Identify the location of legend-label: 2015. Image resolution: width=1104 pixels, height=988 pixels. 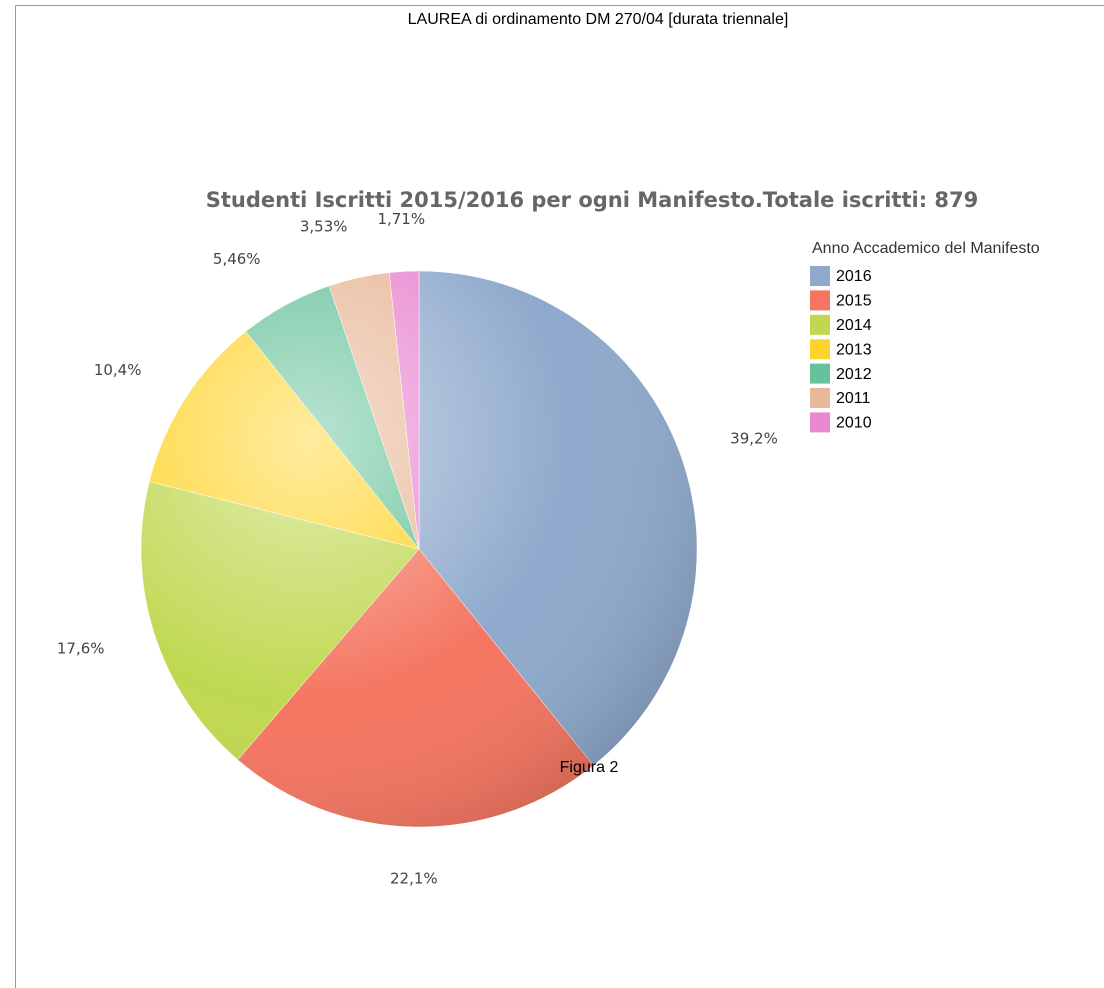
(854, 301).